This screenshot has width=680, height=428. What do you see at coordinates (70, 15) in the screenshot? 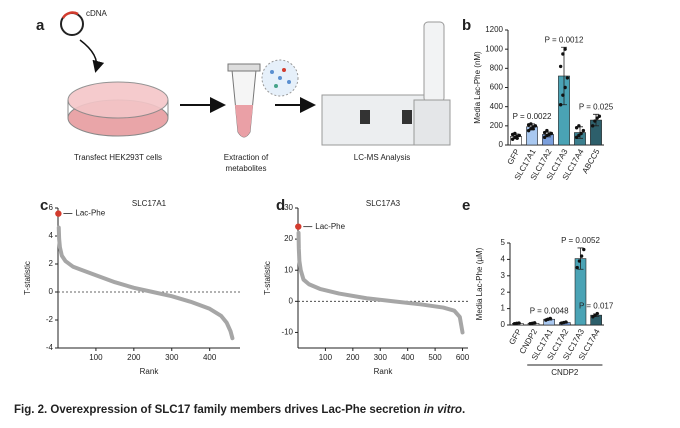
I see `plasmid-insert` at bounding box center [70, 15].